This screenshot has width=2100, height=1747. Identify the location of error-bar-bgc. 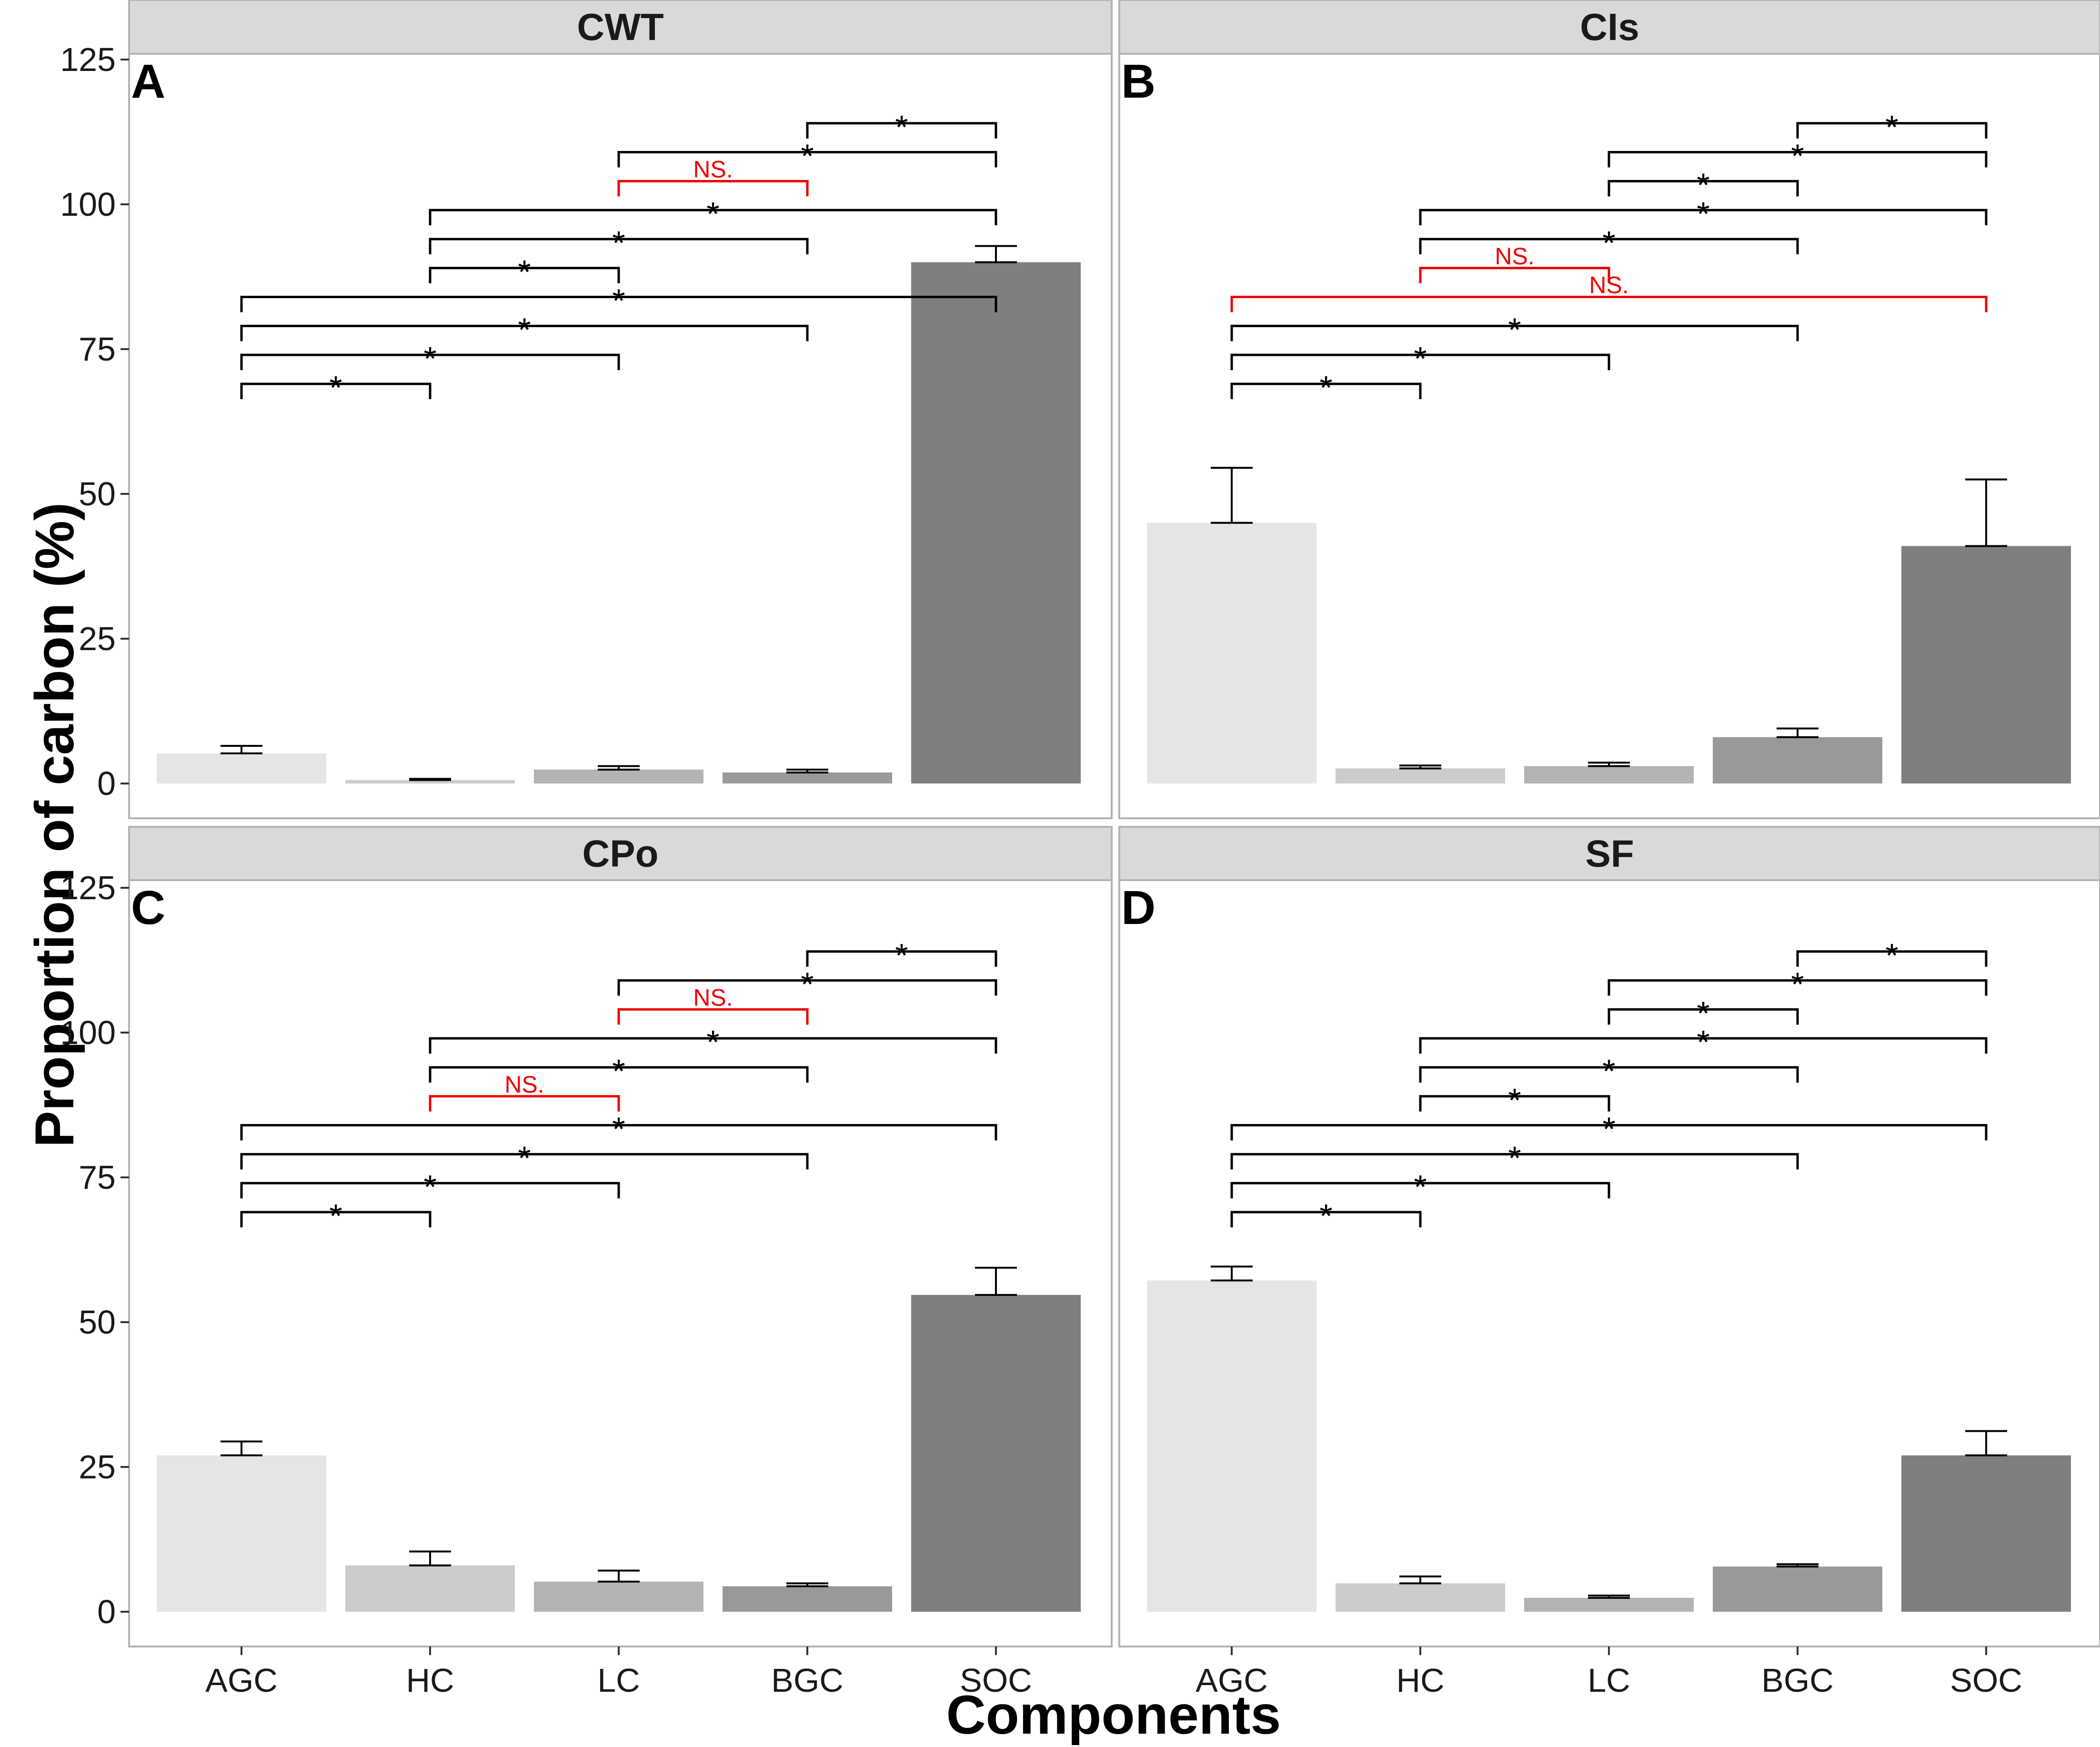
(1798, 732).